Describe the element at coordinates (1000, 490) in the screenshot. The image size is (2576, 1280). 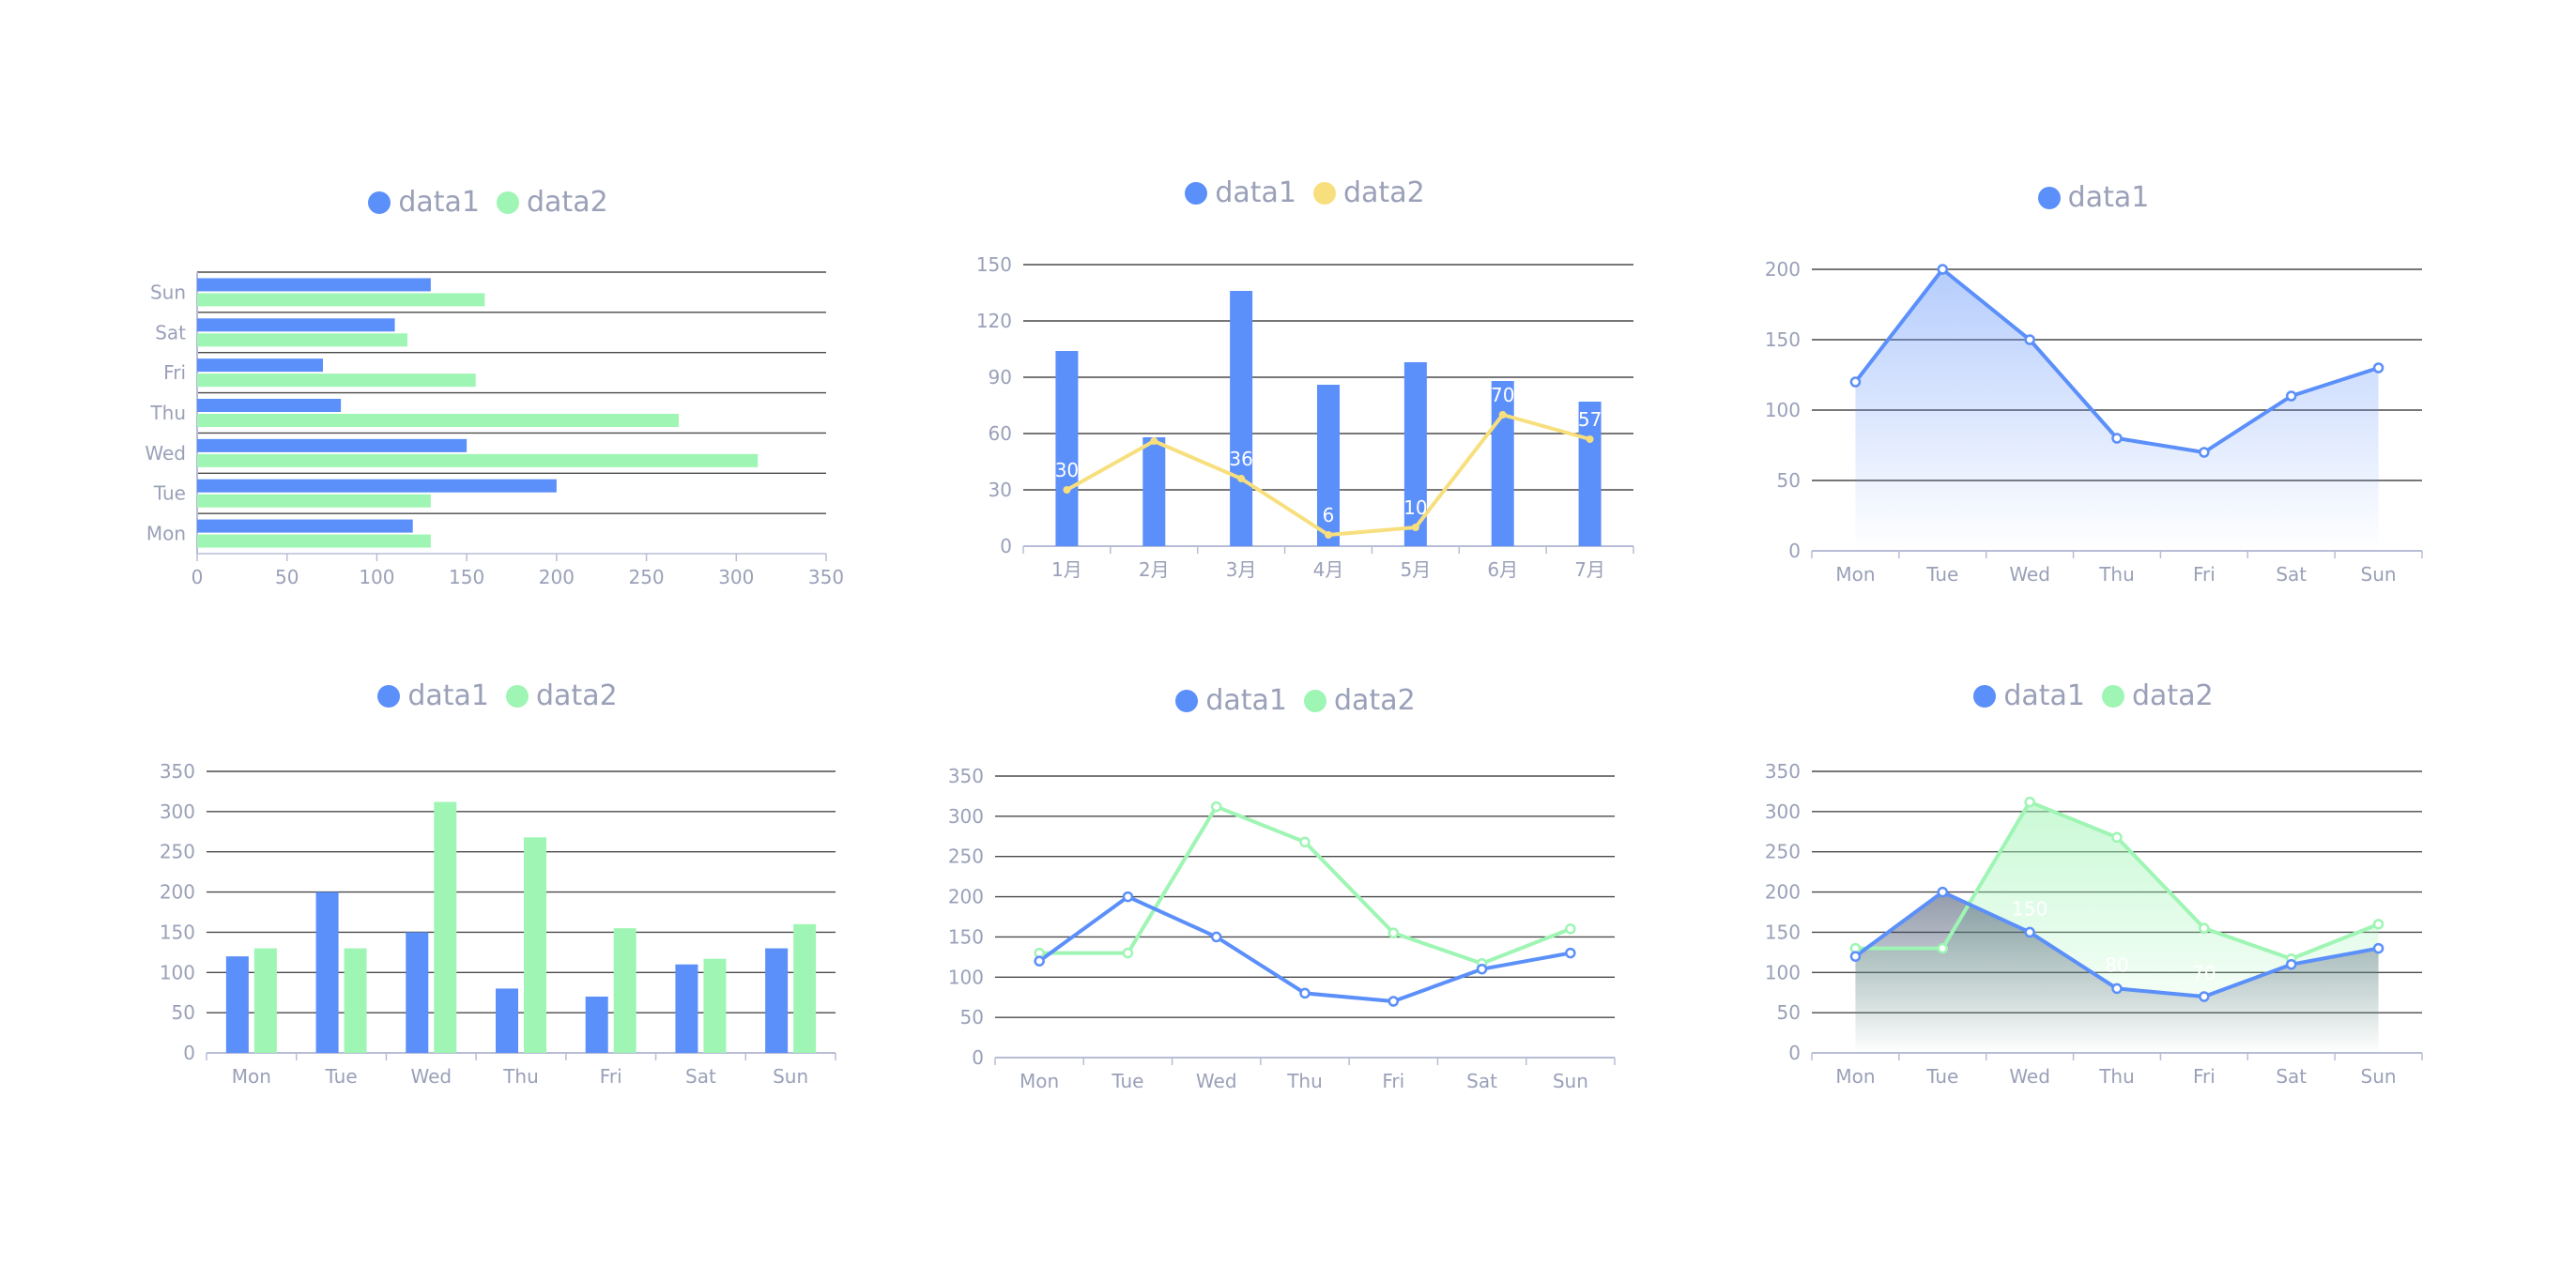
I see `y-tick-label: 30` at that location.